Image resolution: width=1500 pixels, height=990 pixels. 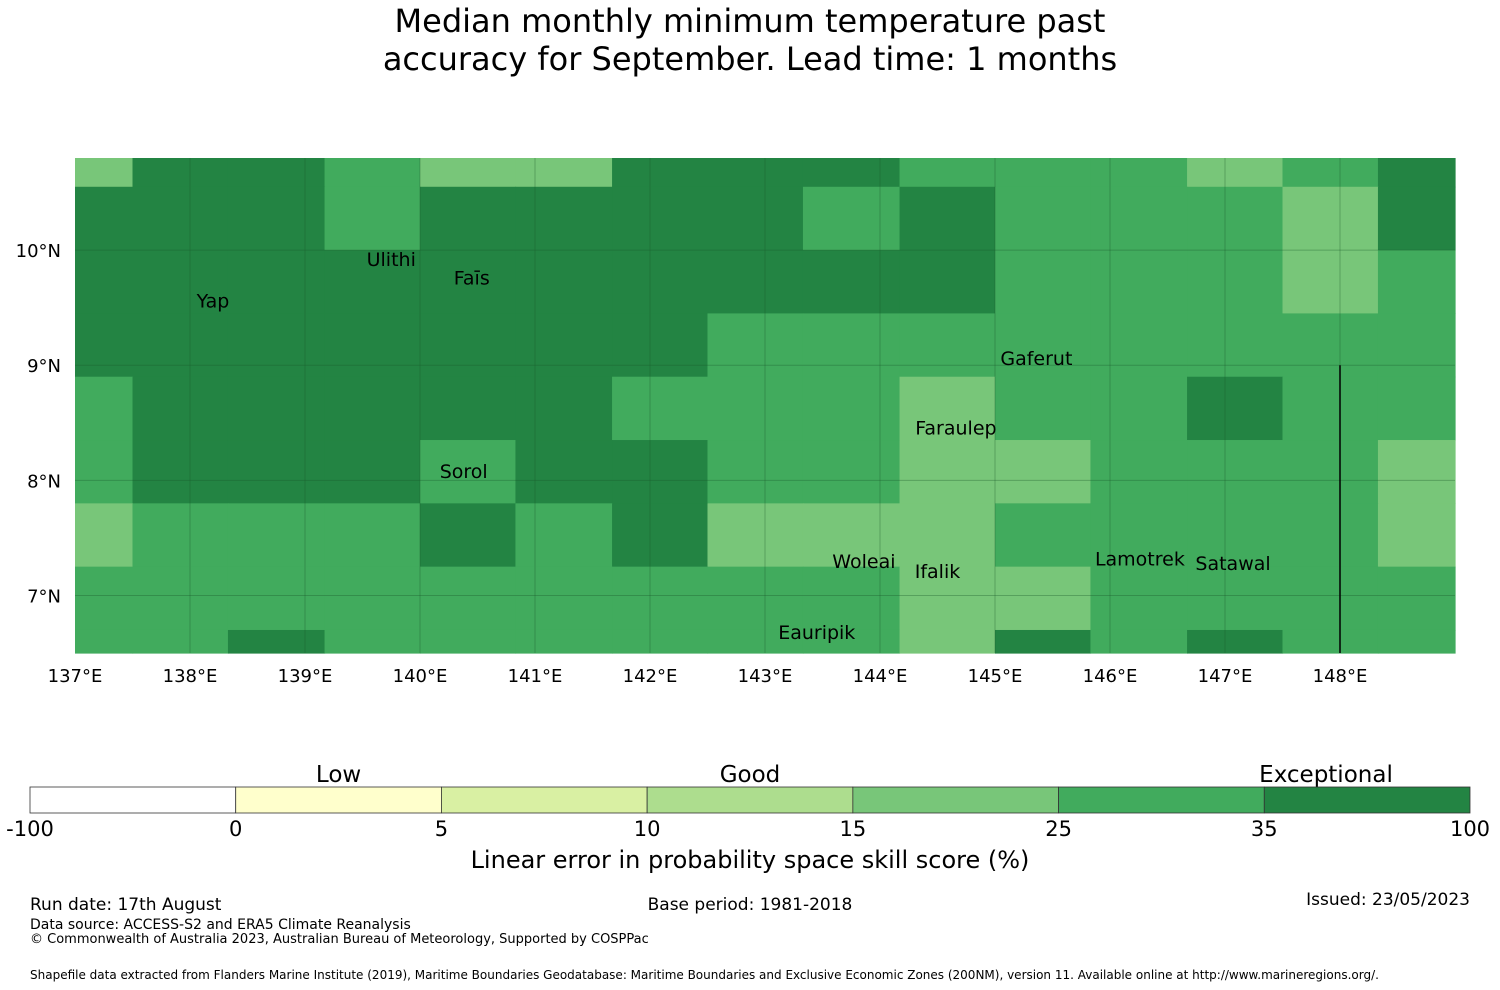 What do you see at coordinates (1340, 676) in the screenshot?
I see `longitude-tick-label: 148°E` at bounding box center [1340, 676].